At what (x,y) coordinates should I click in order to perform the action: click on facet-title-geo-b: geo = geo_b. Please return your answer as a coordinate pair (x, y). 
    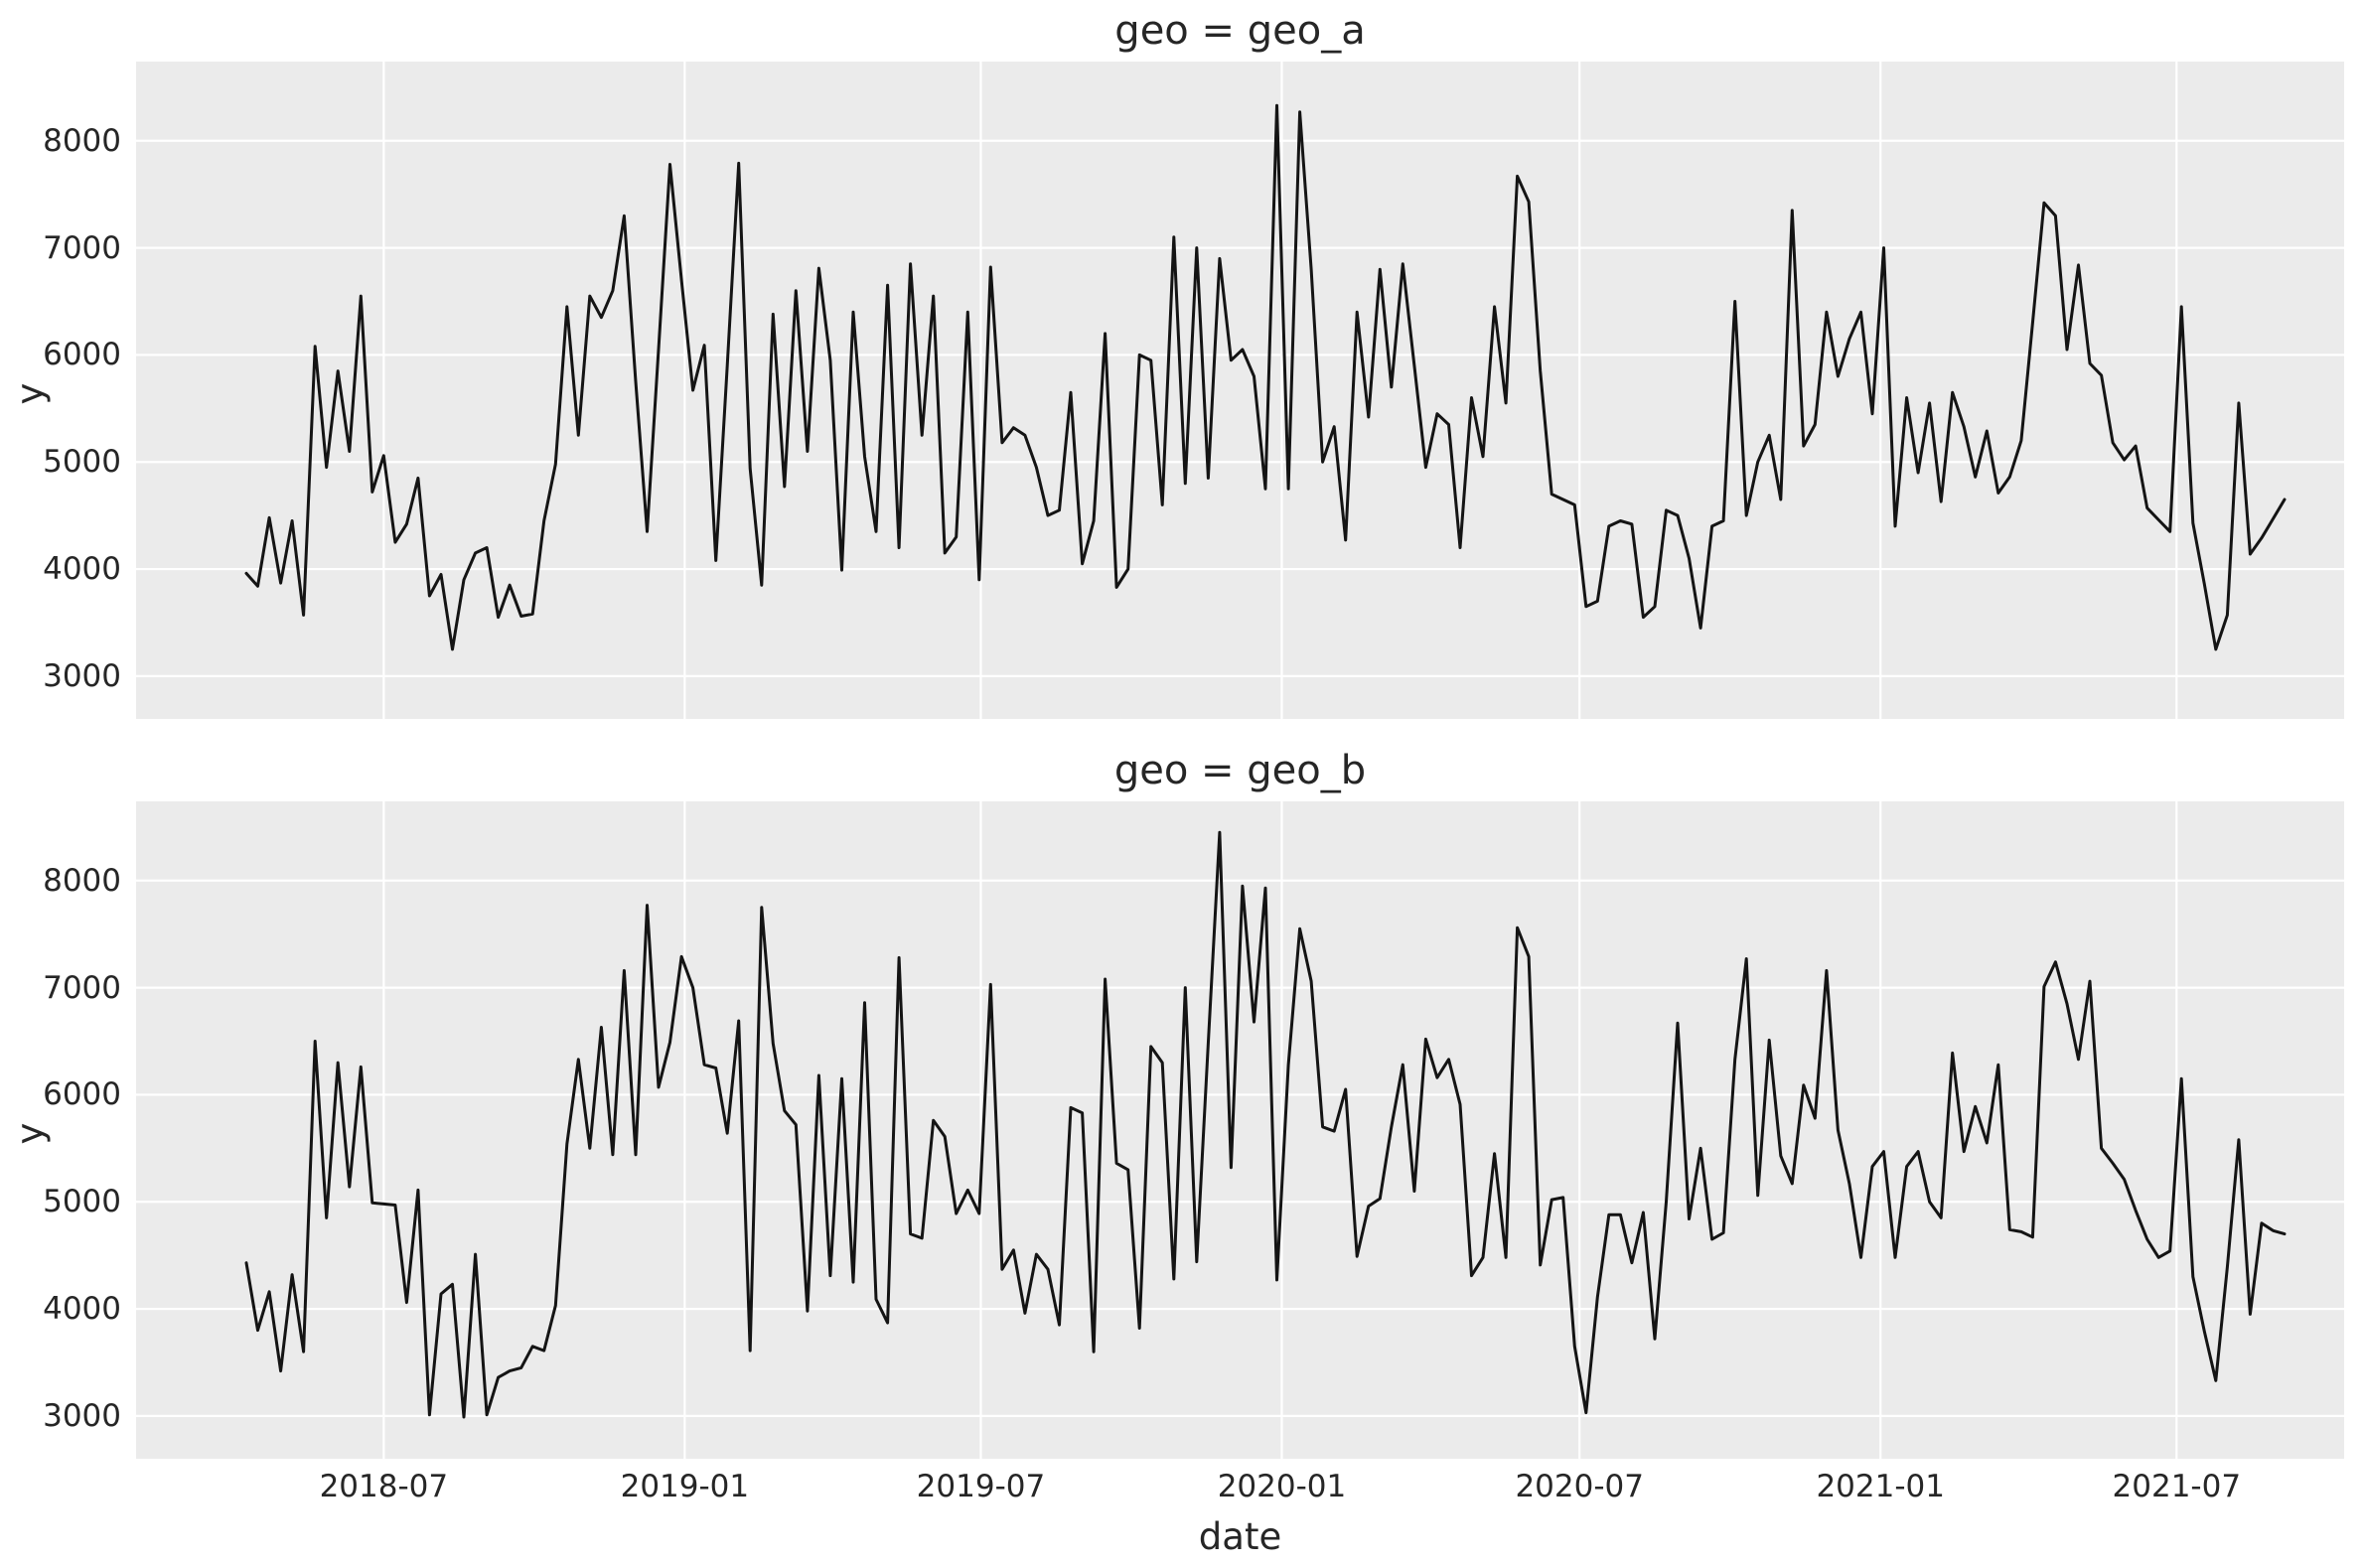
    Looking at the image, I should click on (1240, 770).